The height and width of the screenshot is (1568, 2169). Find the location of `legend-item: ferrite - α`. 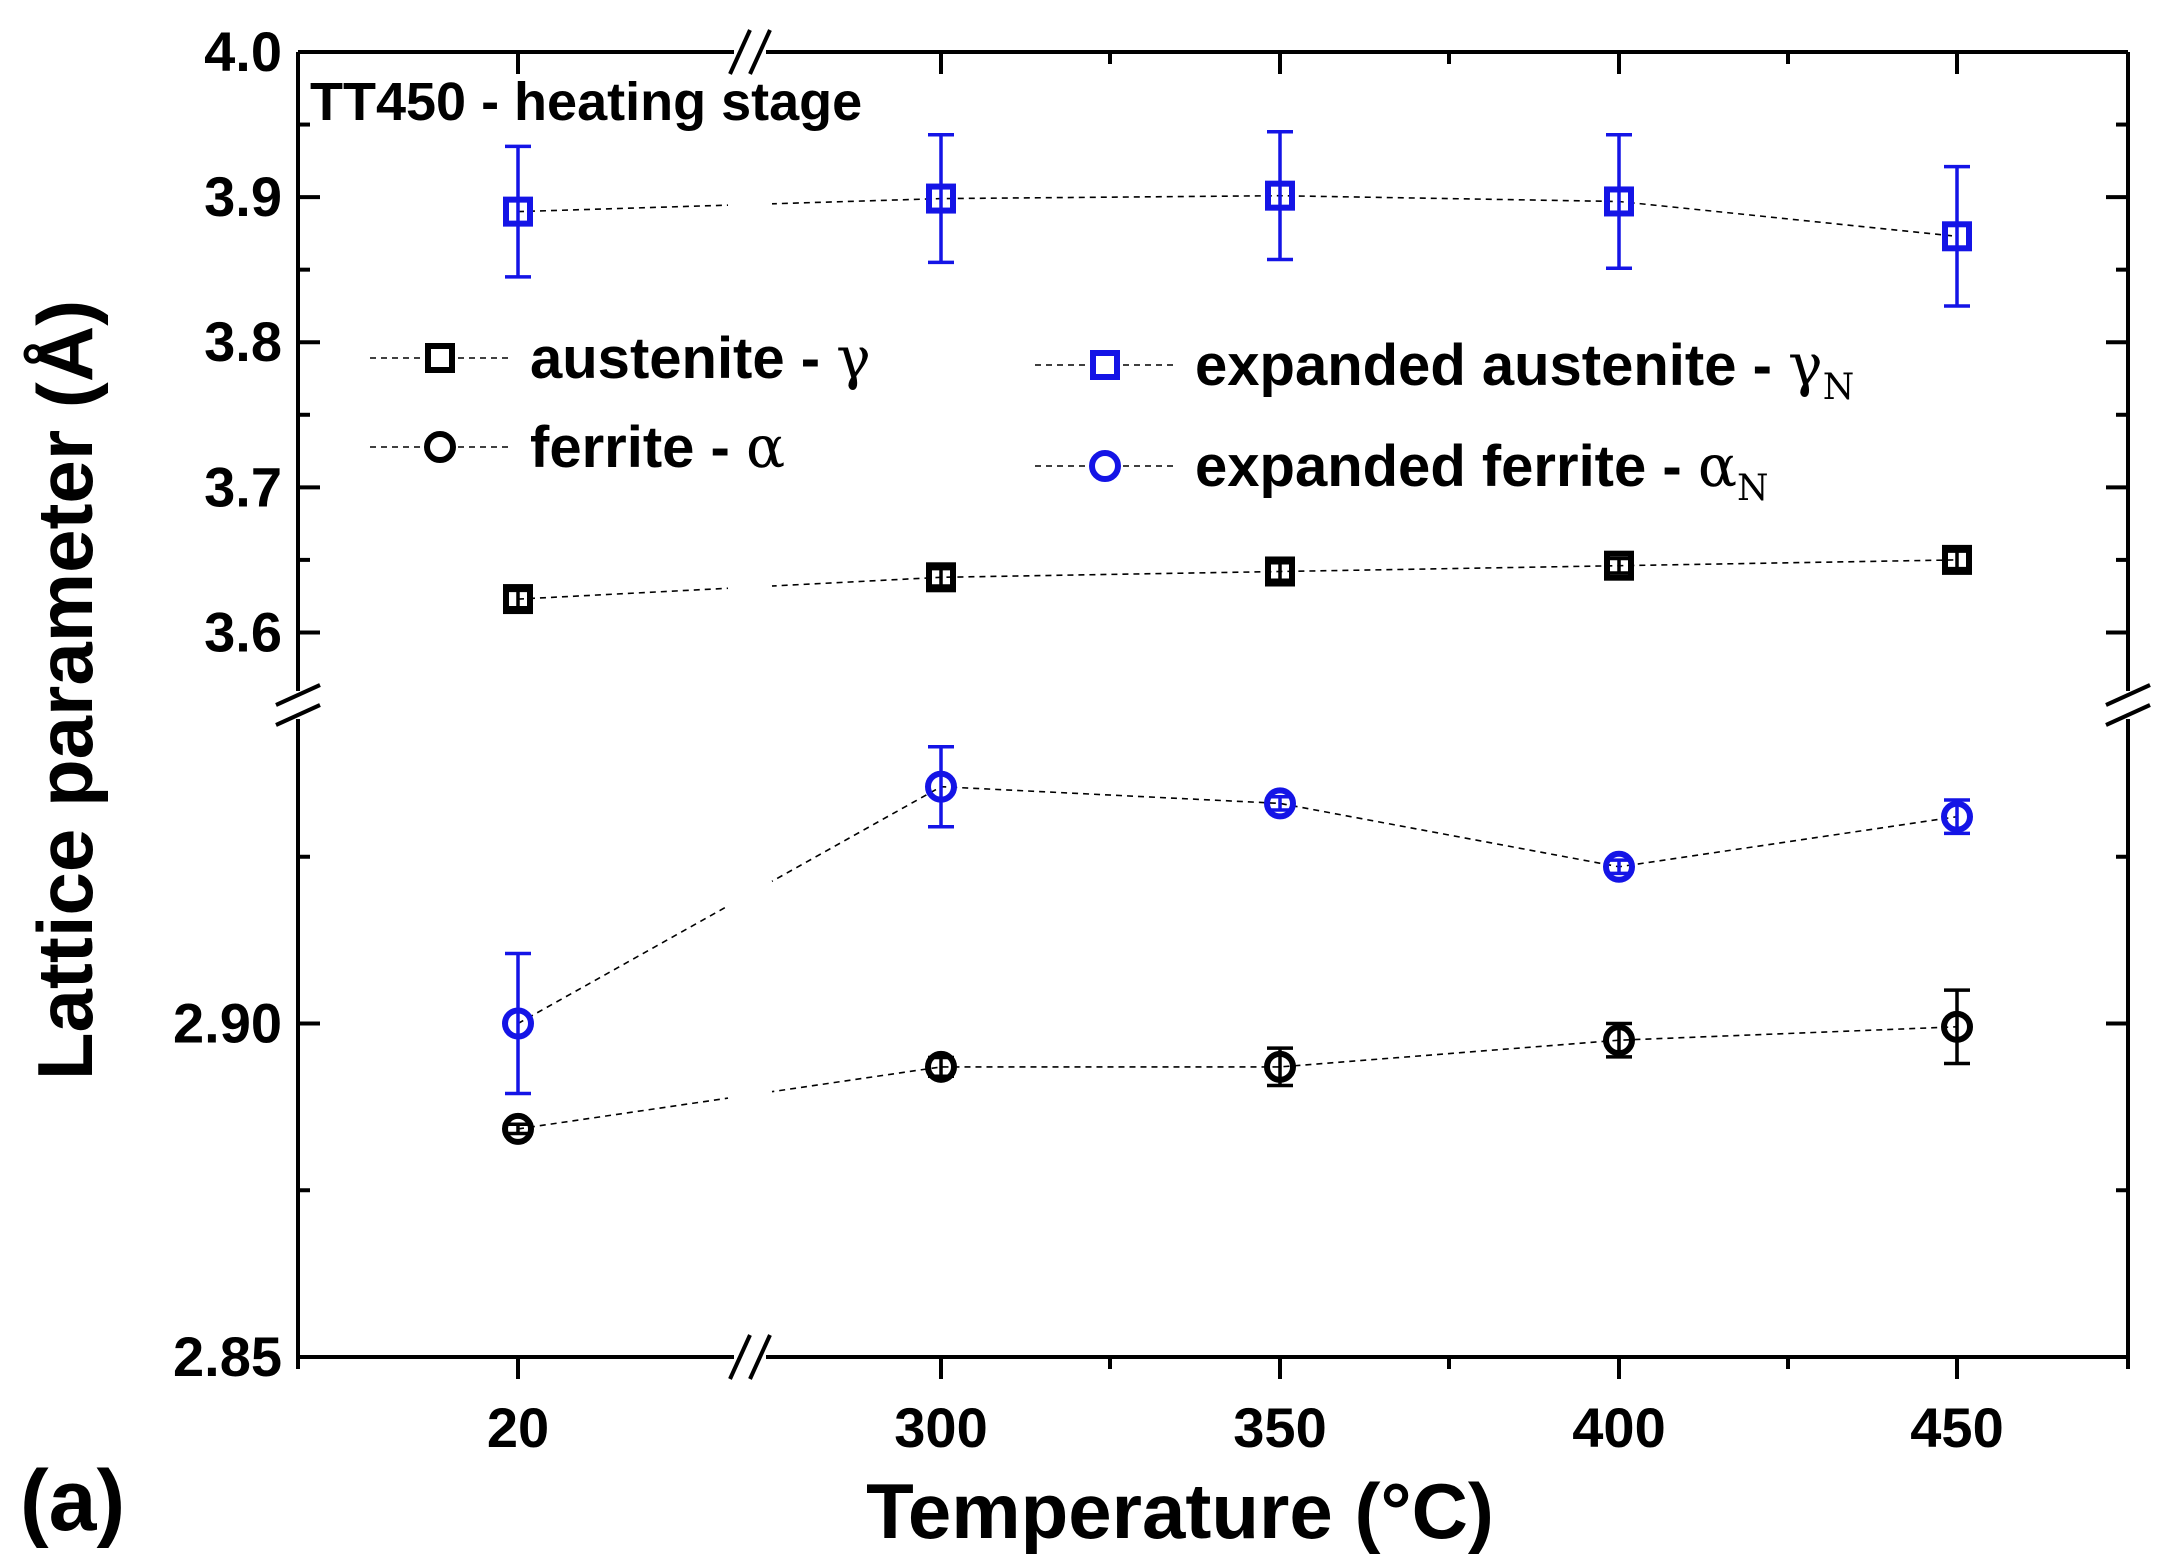

legend-item: ferrite - α is located at coordinates (577, 447).